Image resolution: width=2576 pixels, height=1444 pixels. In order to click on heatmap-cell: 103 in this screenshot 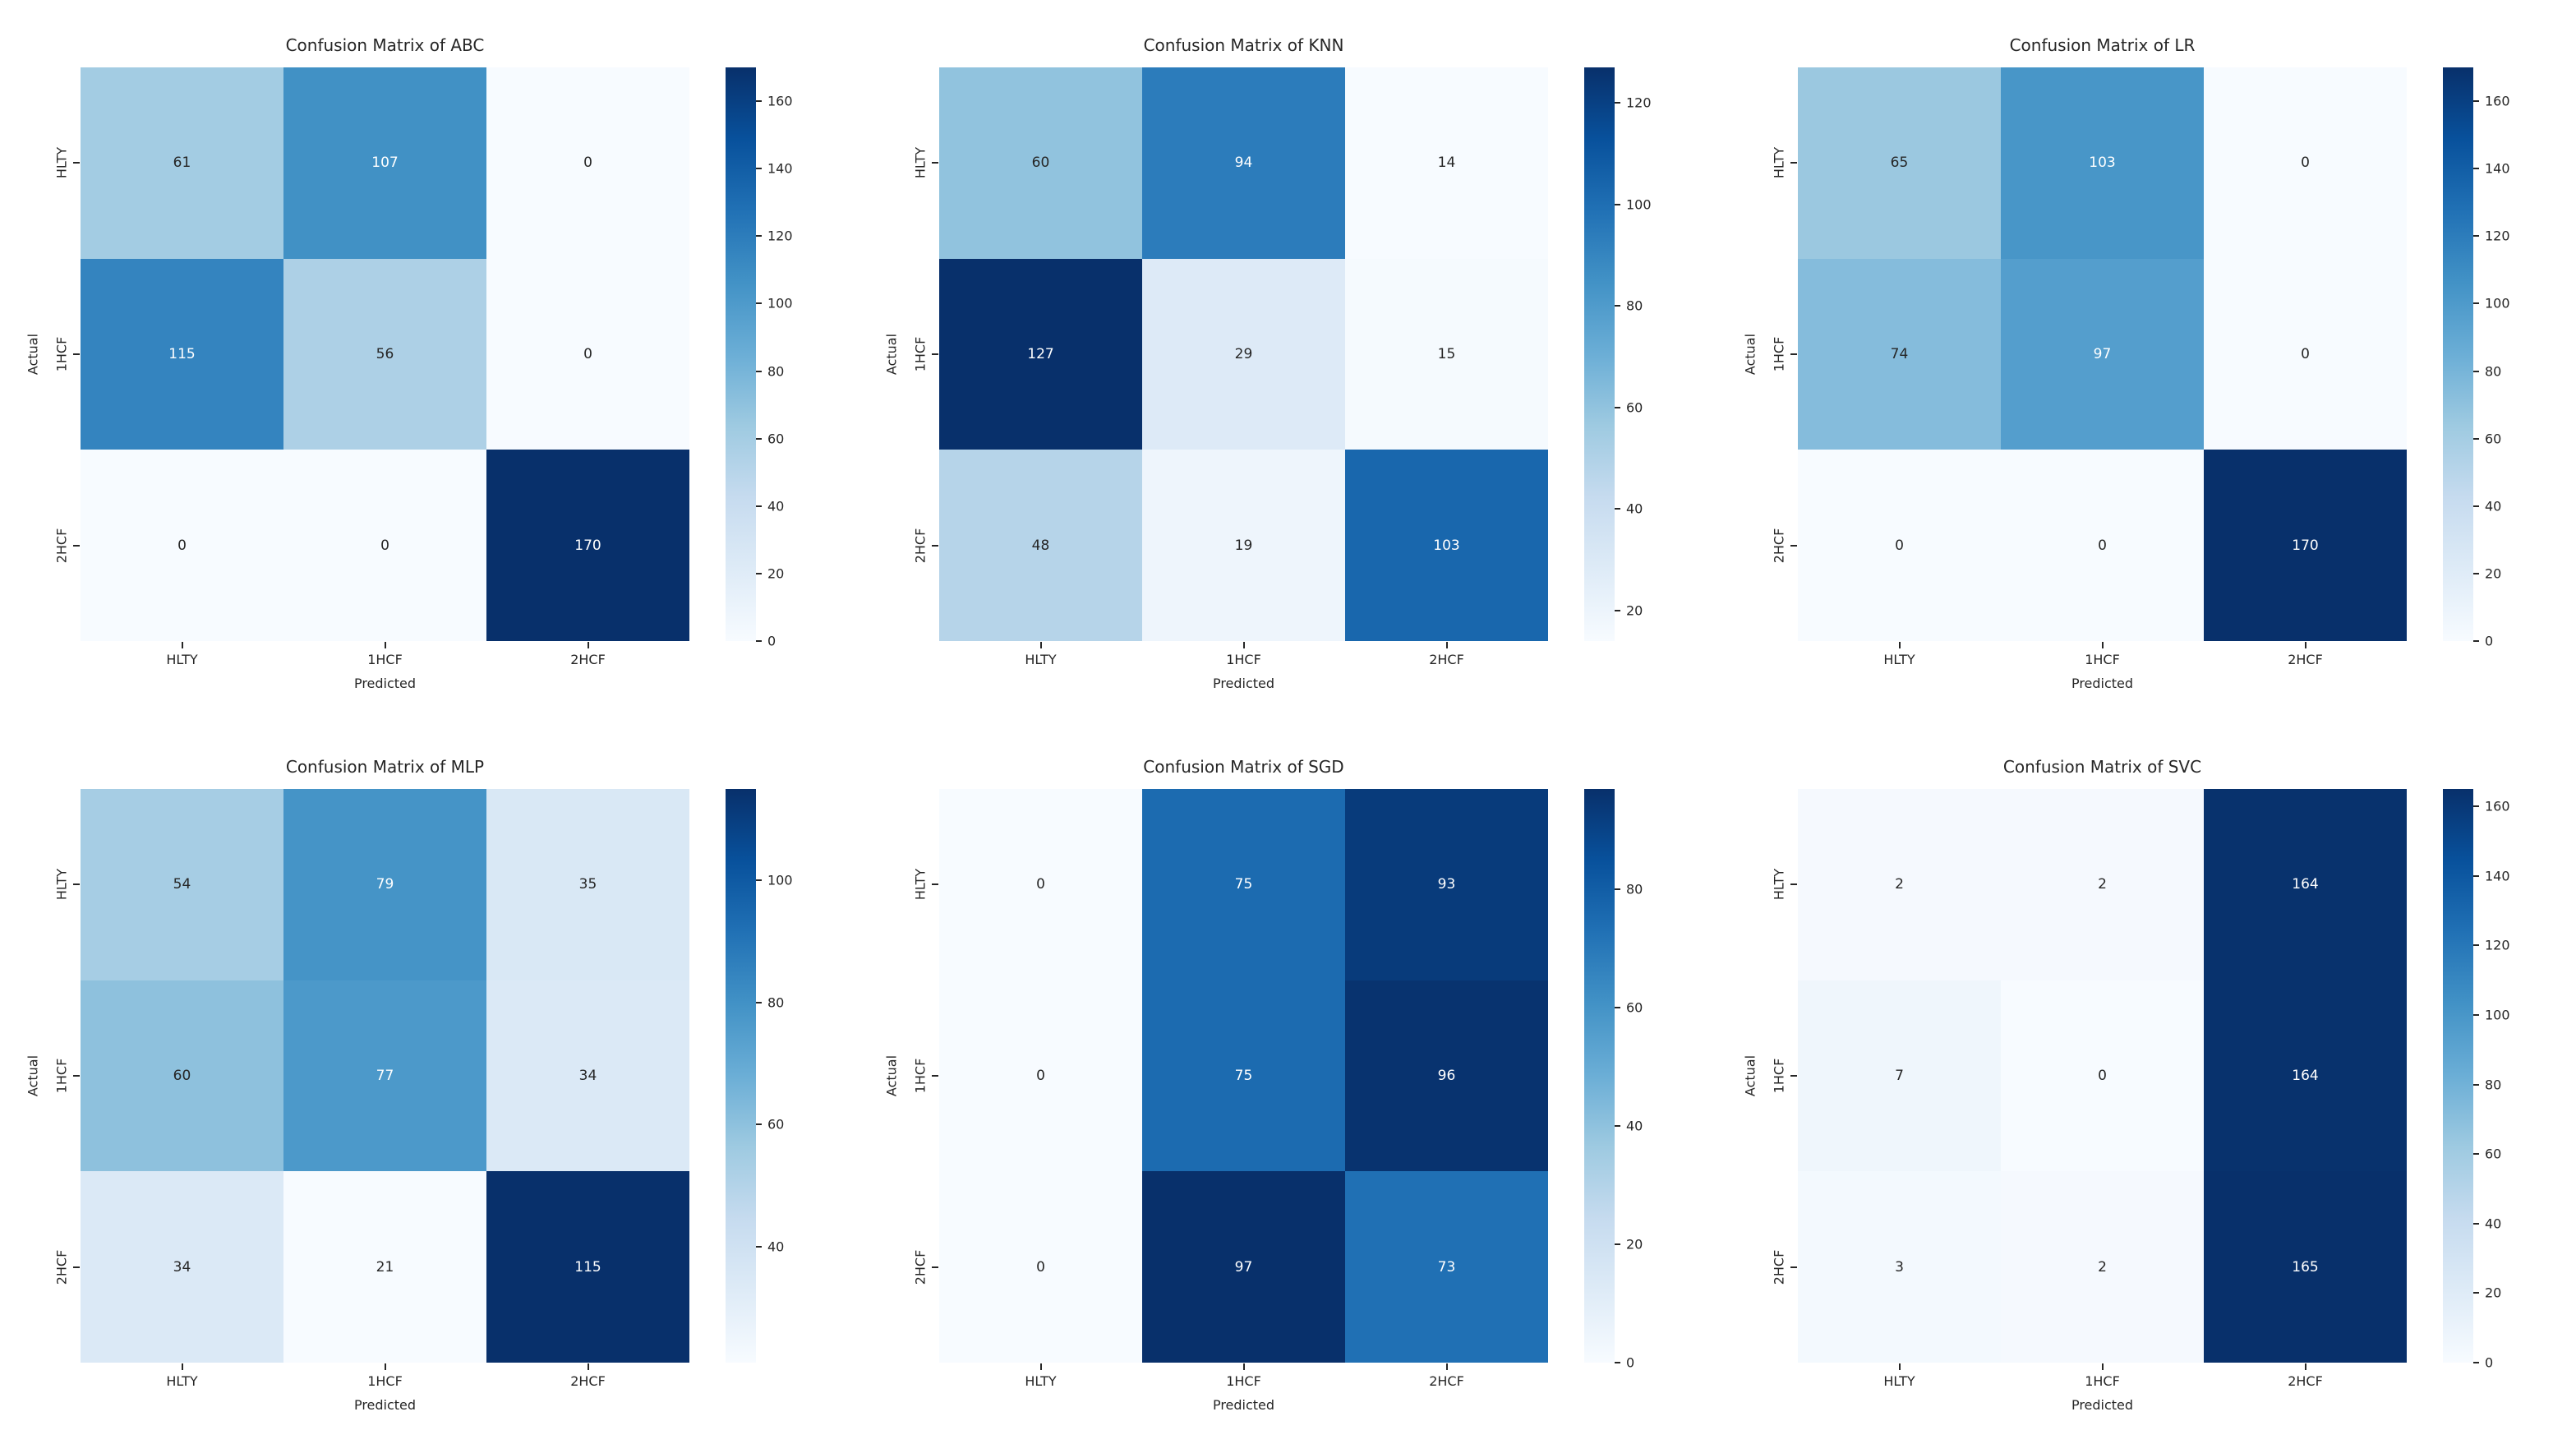, I will do `click(2102, 163)`.